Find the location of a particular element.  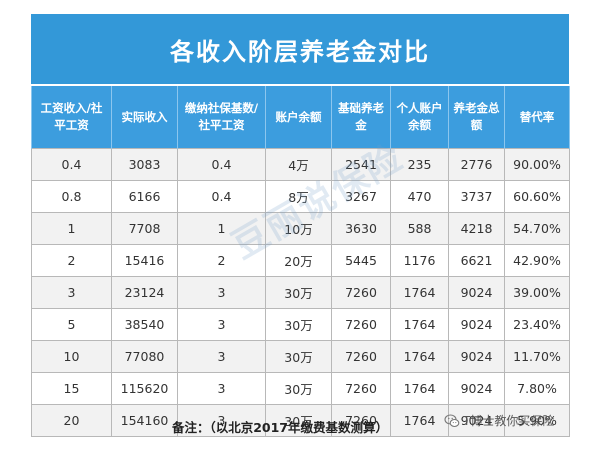

table-cell: 7708 is located at coordinates (144, 228).